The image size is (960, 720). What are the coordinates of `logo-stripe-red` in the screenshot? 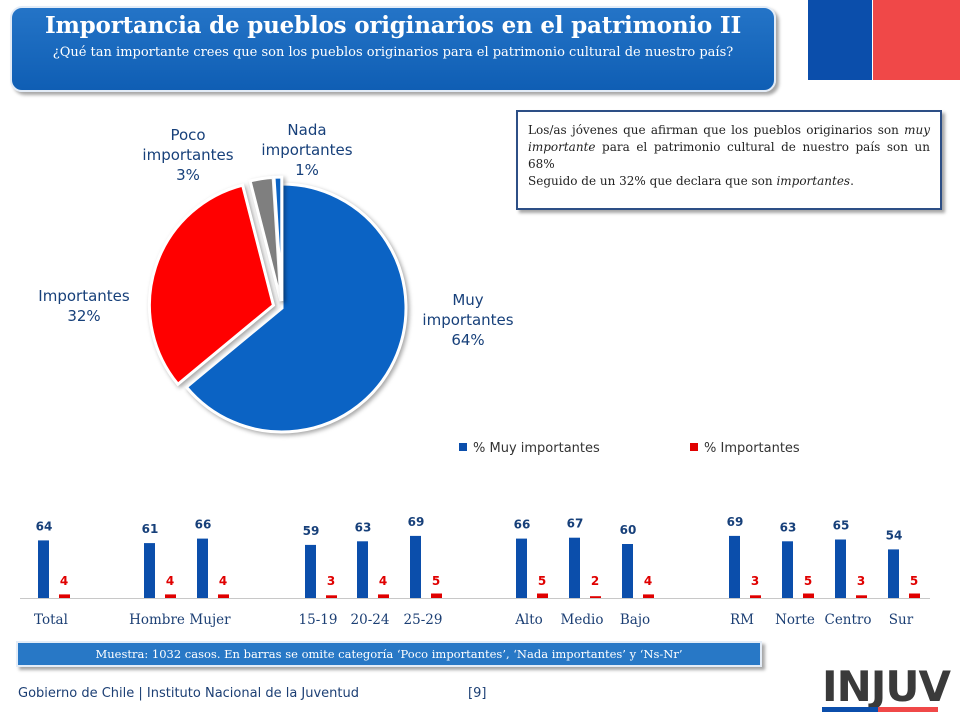 It's located at (908, 709).